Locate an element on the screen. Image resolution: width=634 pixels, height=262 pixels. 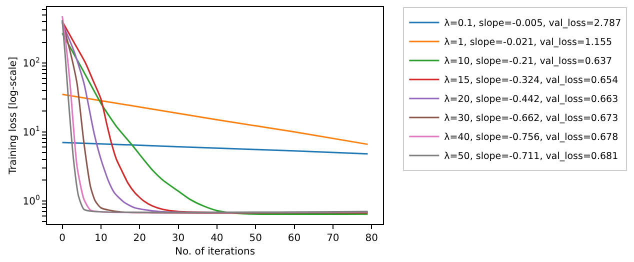
legend-label: λ=0.1, slope=-0.005, val_loss=2.787 is located at coordinates (533, 24).